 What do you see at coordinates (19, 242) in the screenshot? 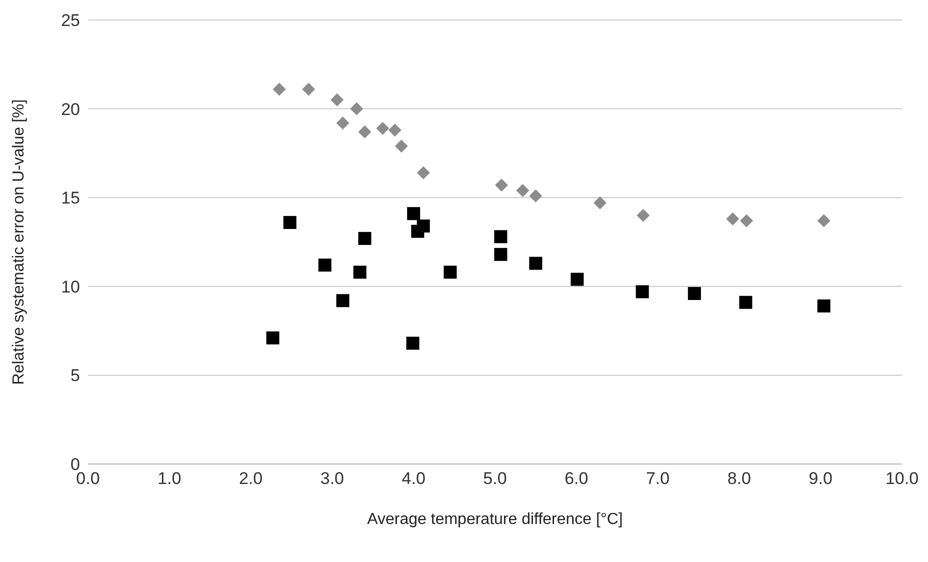
I see `y-axis-title: Relative systematic error on U-value [%]` at bounding box center [19, 242].